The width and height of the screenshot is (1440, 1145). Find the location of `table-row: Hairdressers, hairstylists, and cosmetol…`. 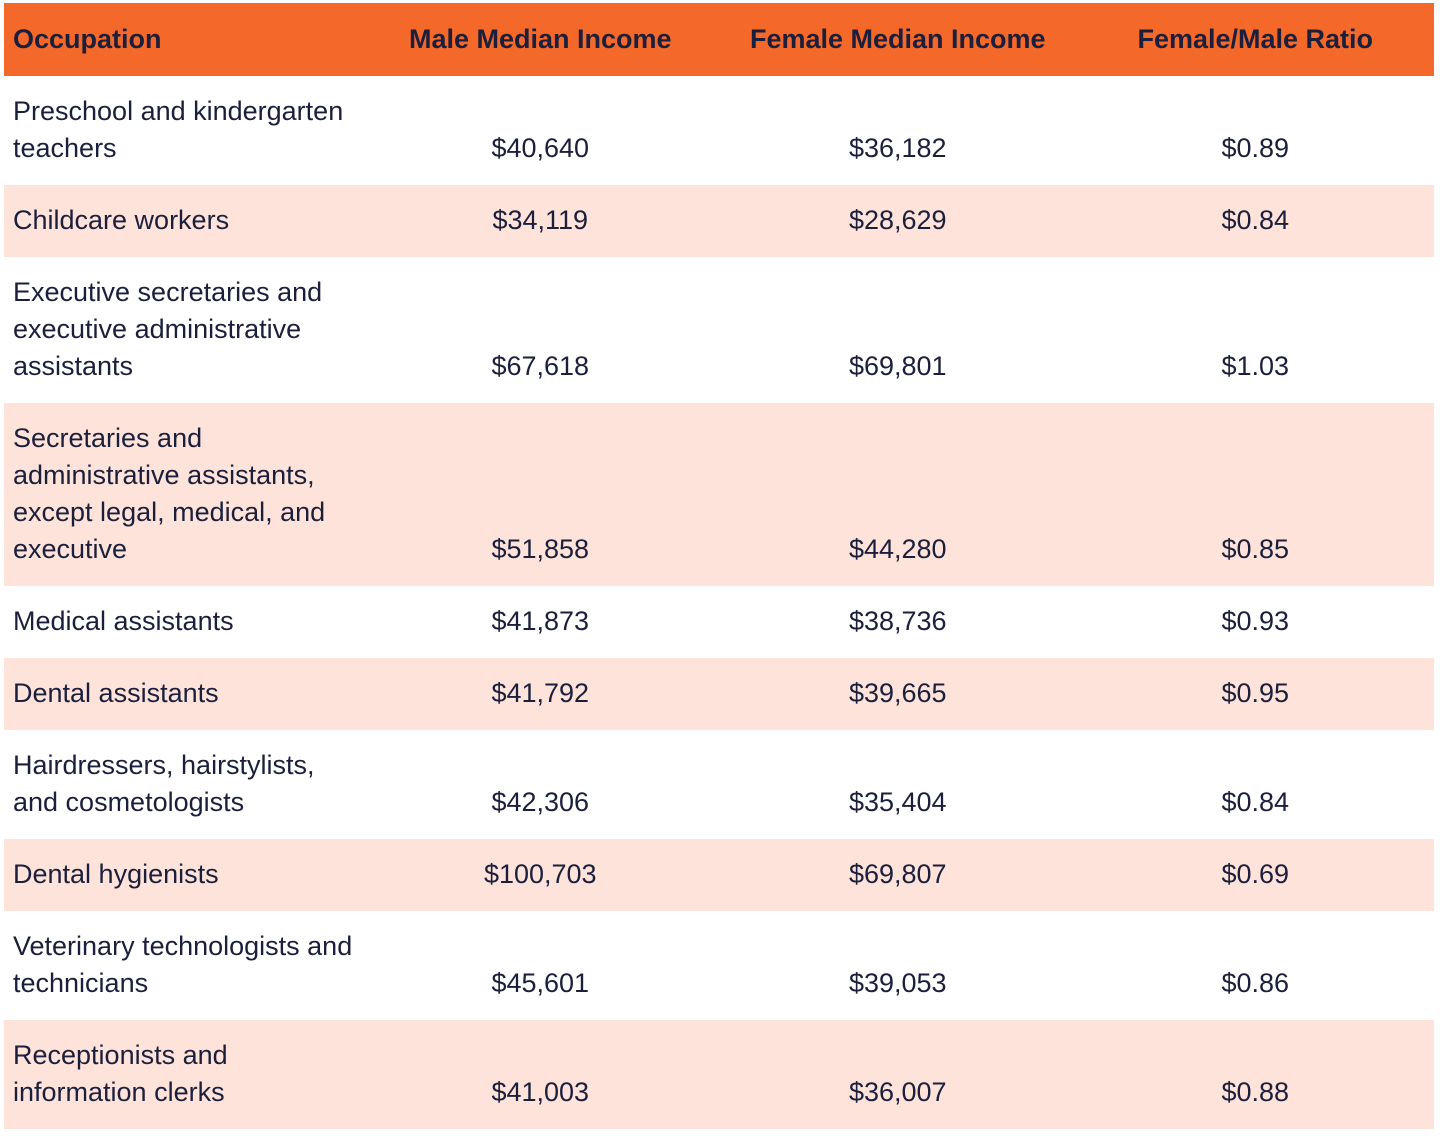

table-row: Hairdressers, hairstylists, and cosmetol… is located at coordinates (719, 784).